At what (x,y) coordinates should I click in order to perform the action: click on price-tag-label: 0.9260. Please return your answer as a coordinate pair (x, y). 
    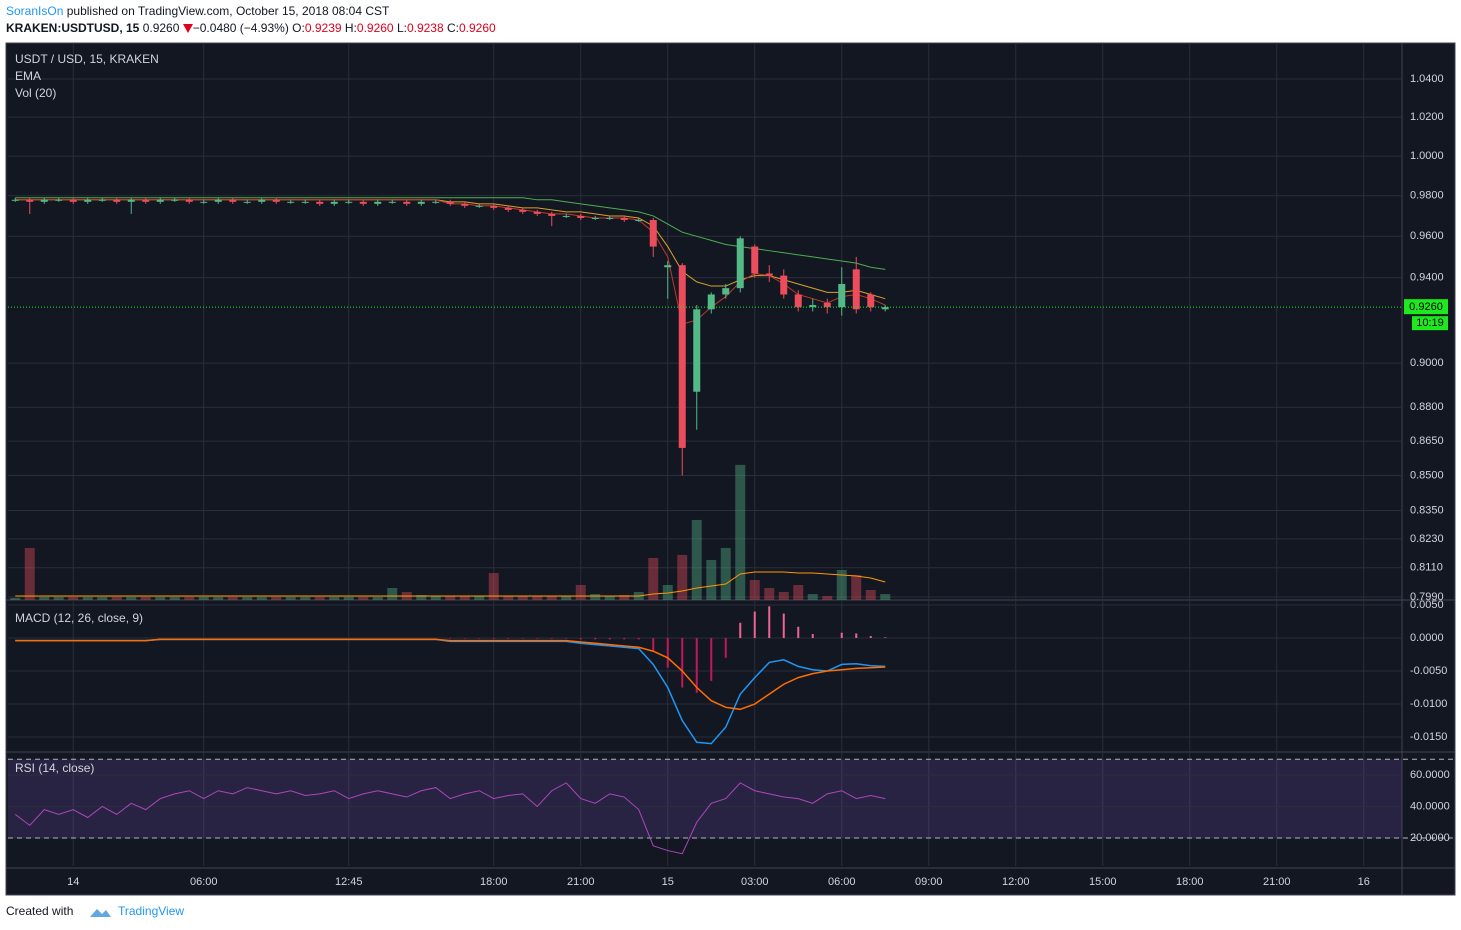
    Looking at the image, I should click on (1426, 307).